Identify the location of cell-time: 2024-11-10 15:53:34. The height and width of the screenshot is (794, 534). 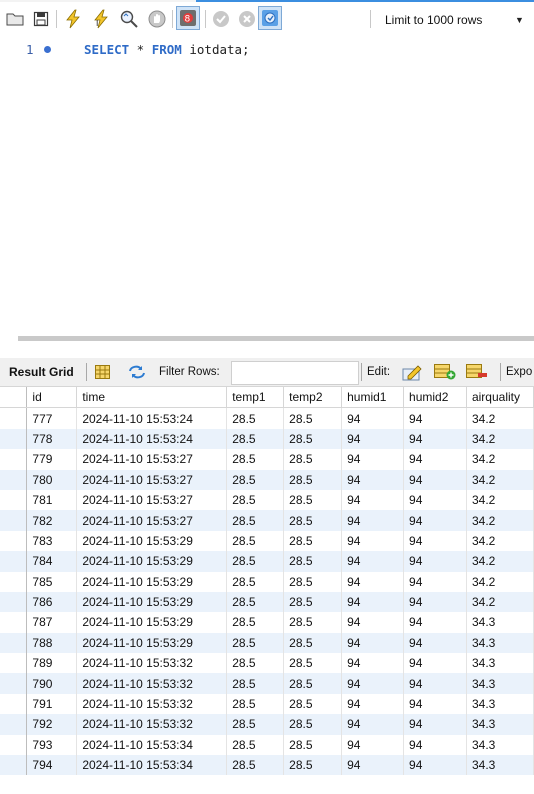
(152, 765).